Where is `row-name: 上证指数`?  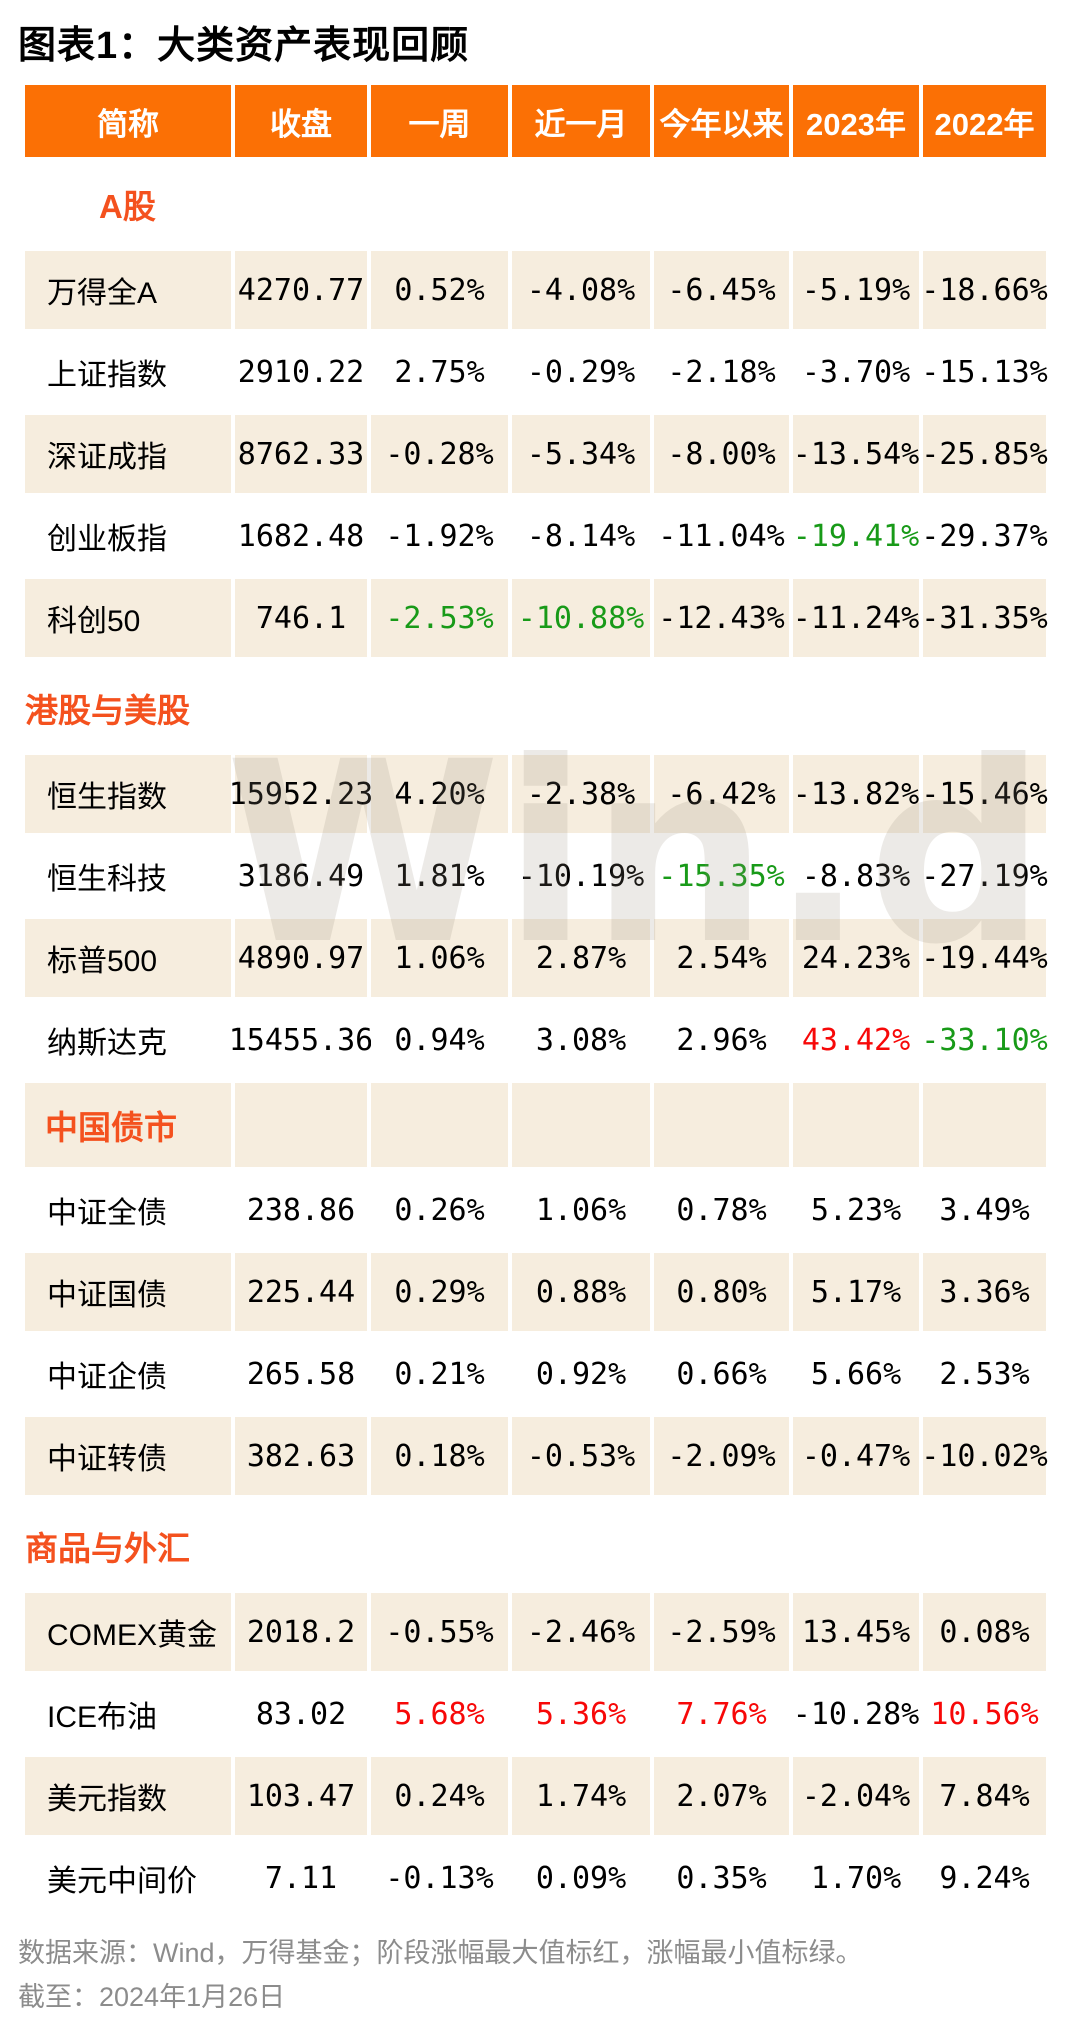
row-name: 上证指数 is located at coordinates (128, 372).